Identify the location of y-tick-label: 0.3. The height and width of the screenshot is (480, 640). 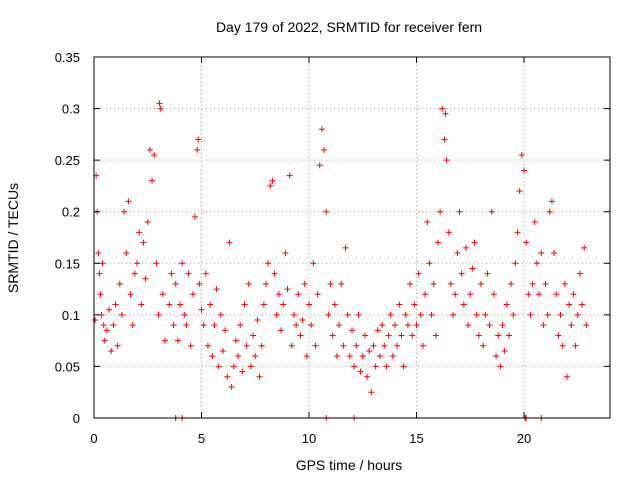
(71, 109).